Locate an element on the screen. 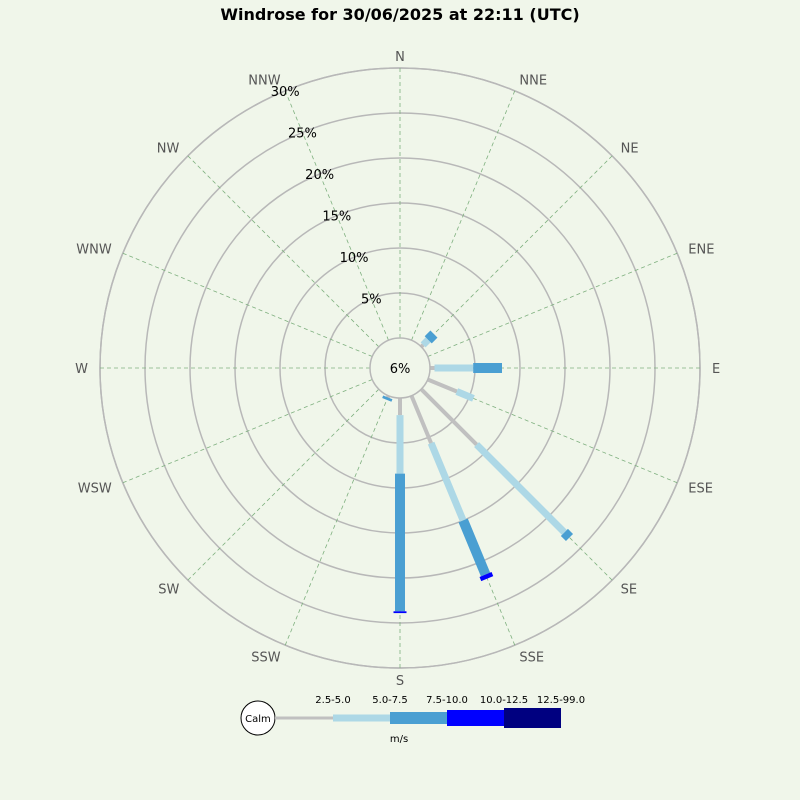  direction-label-wsw: WSW is located at coordinates (95, 488).